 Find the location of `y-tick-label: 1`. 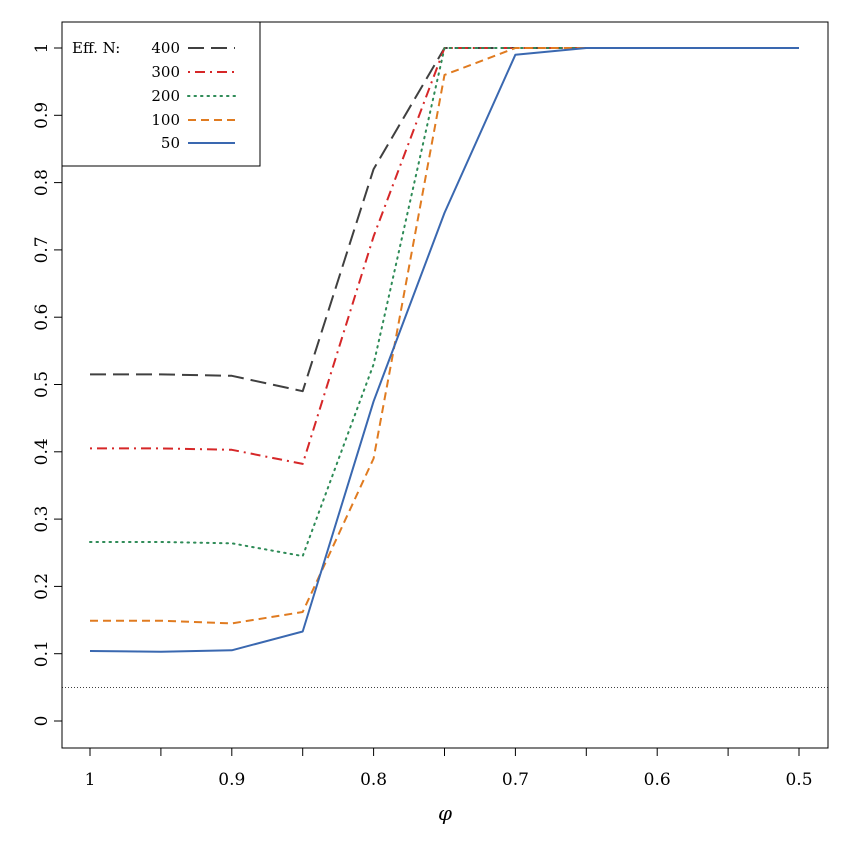

y-tick-label: 1 is located at coordinates (42, 48).